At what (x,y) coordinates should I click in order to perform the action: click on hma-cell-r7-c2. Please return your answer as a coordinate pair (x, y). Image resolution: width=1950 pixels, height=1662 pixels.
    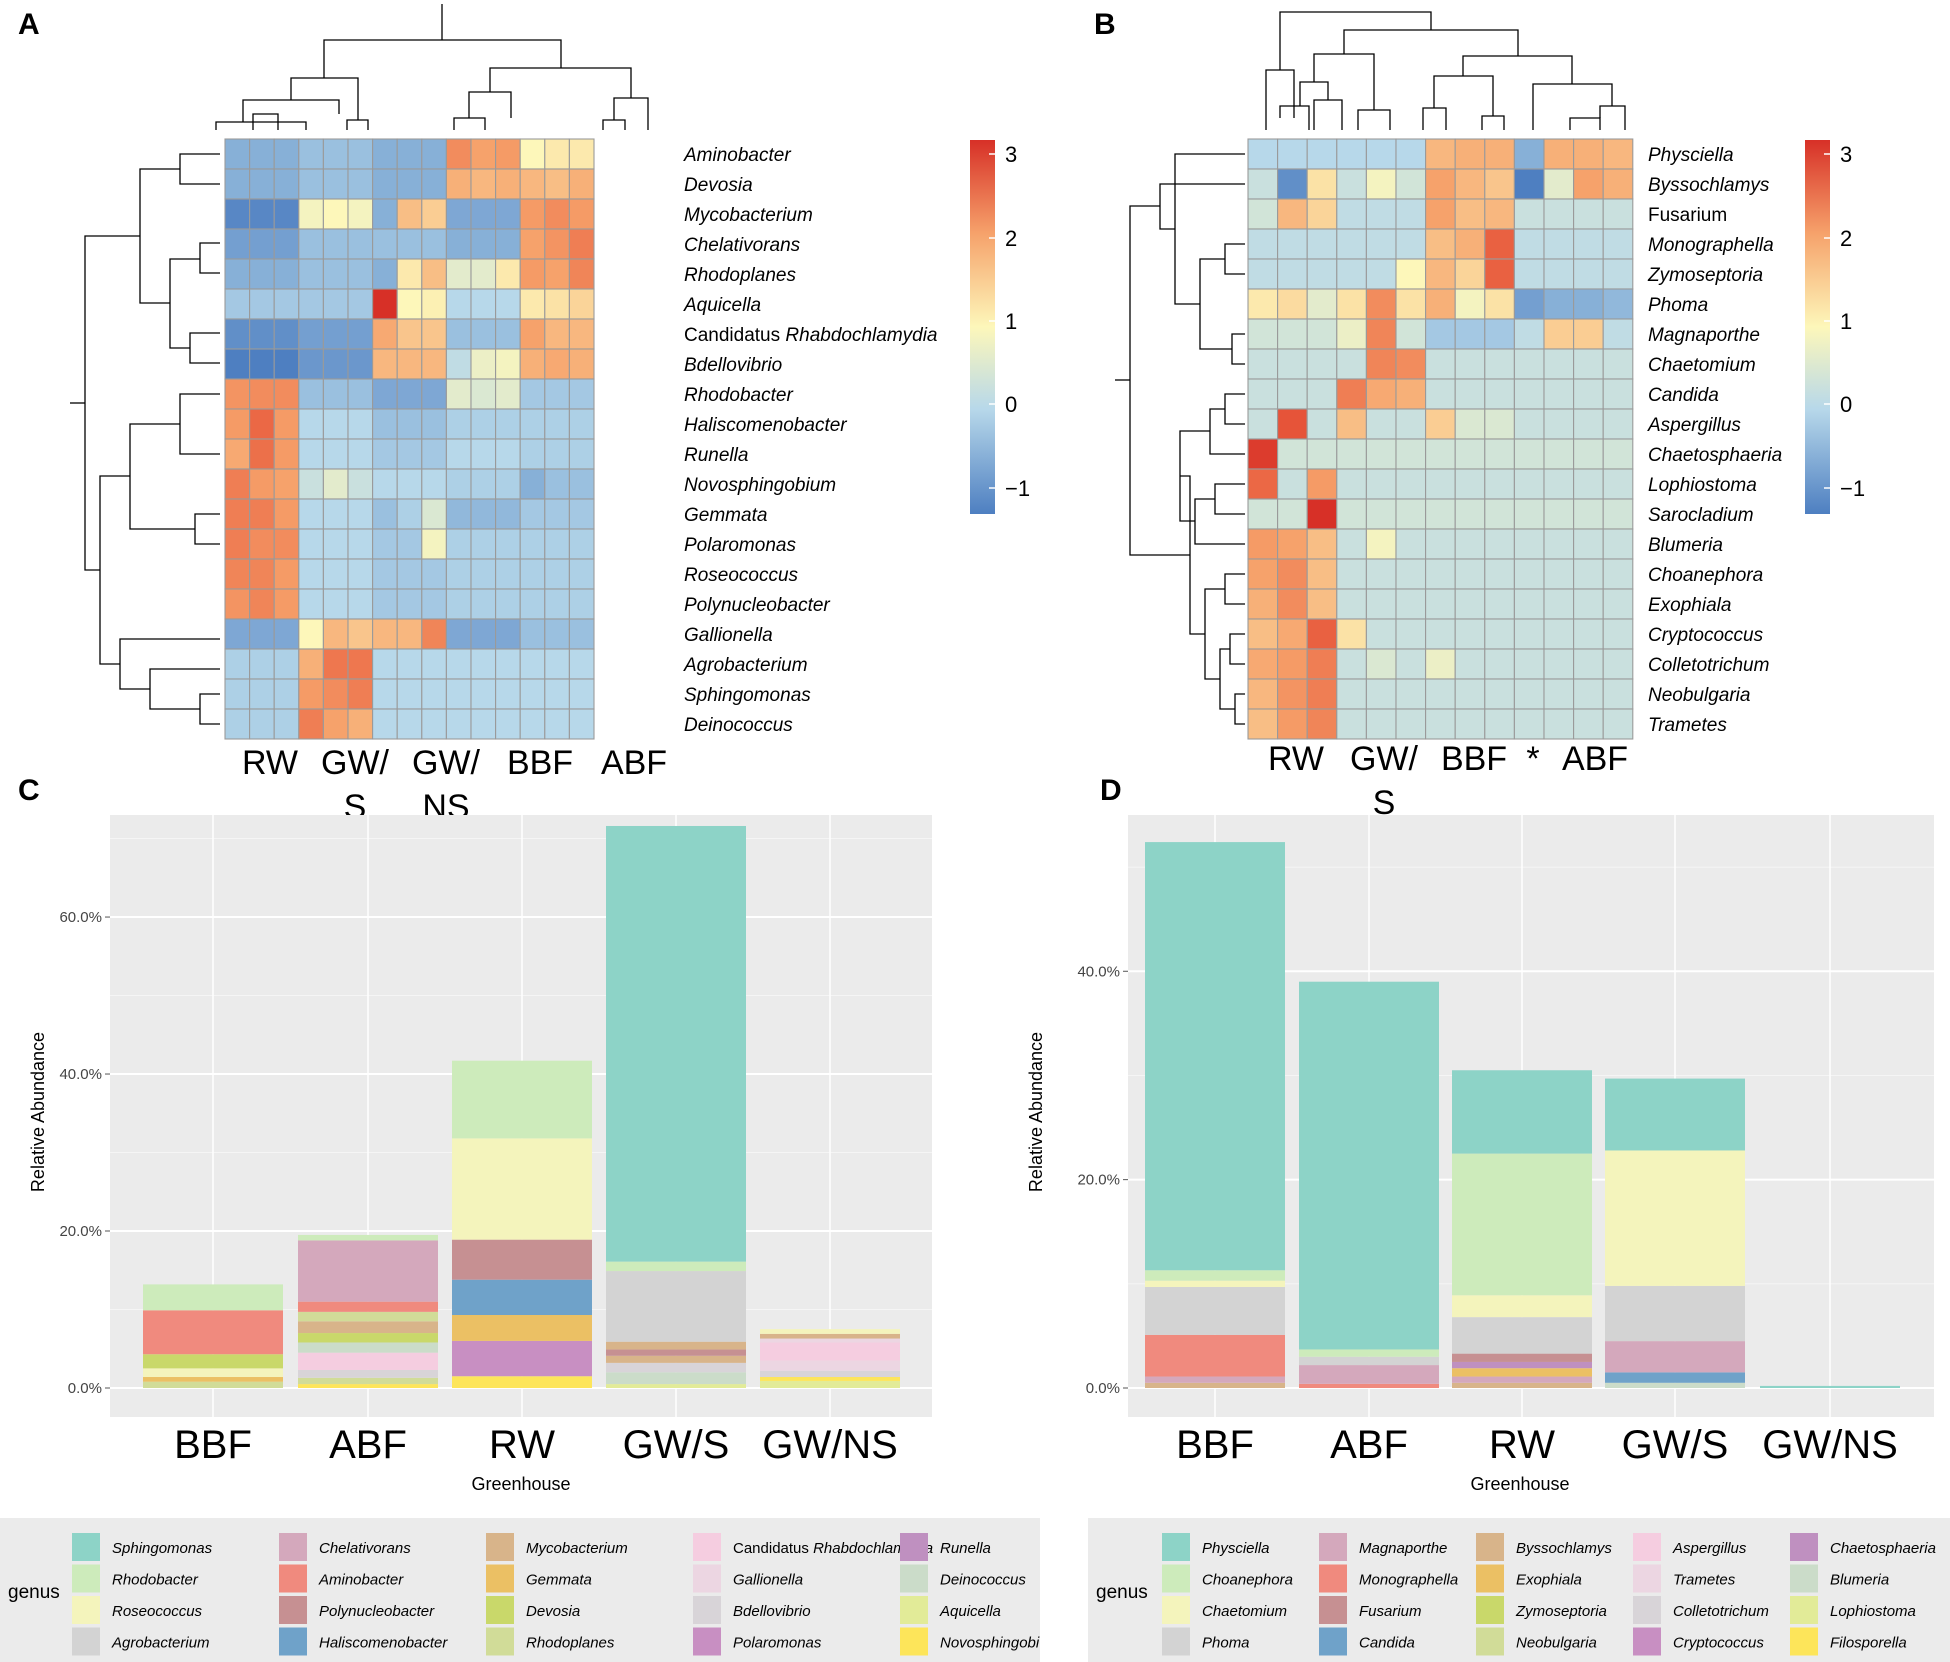
    Looking at the image, I should click on (286, 364).